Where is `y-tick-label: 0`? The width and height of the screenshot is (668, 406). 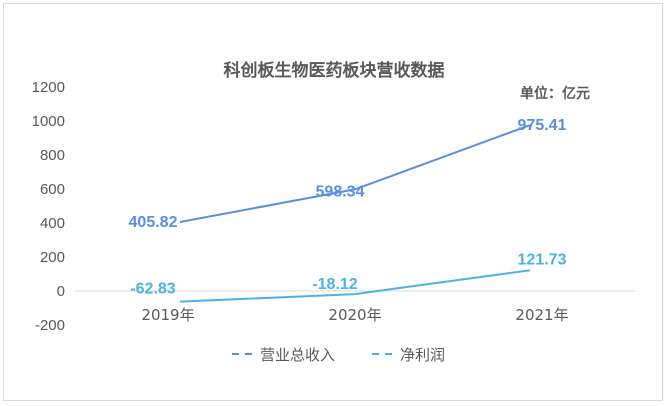
y-tick-label: 0 is located at coordinates (61, 291).